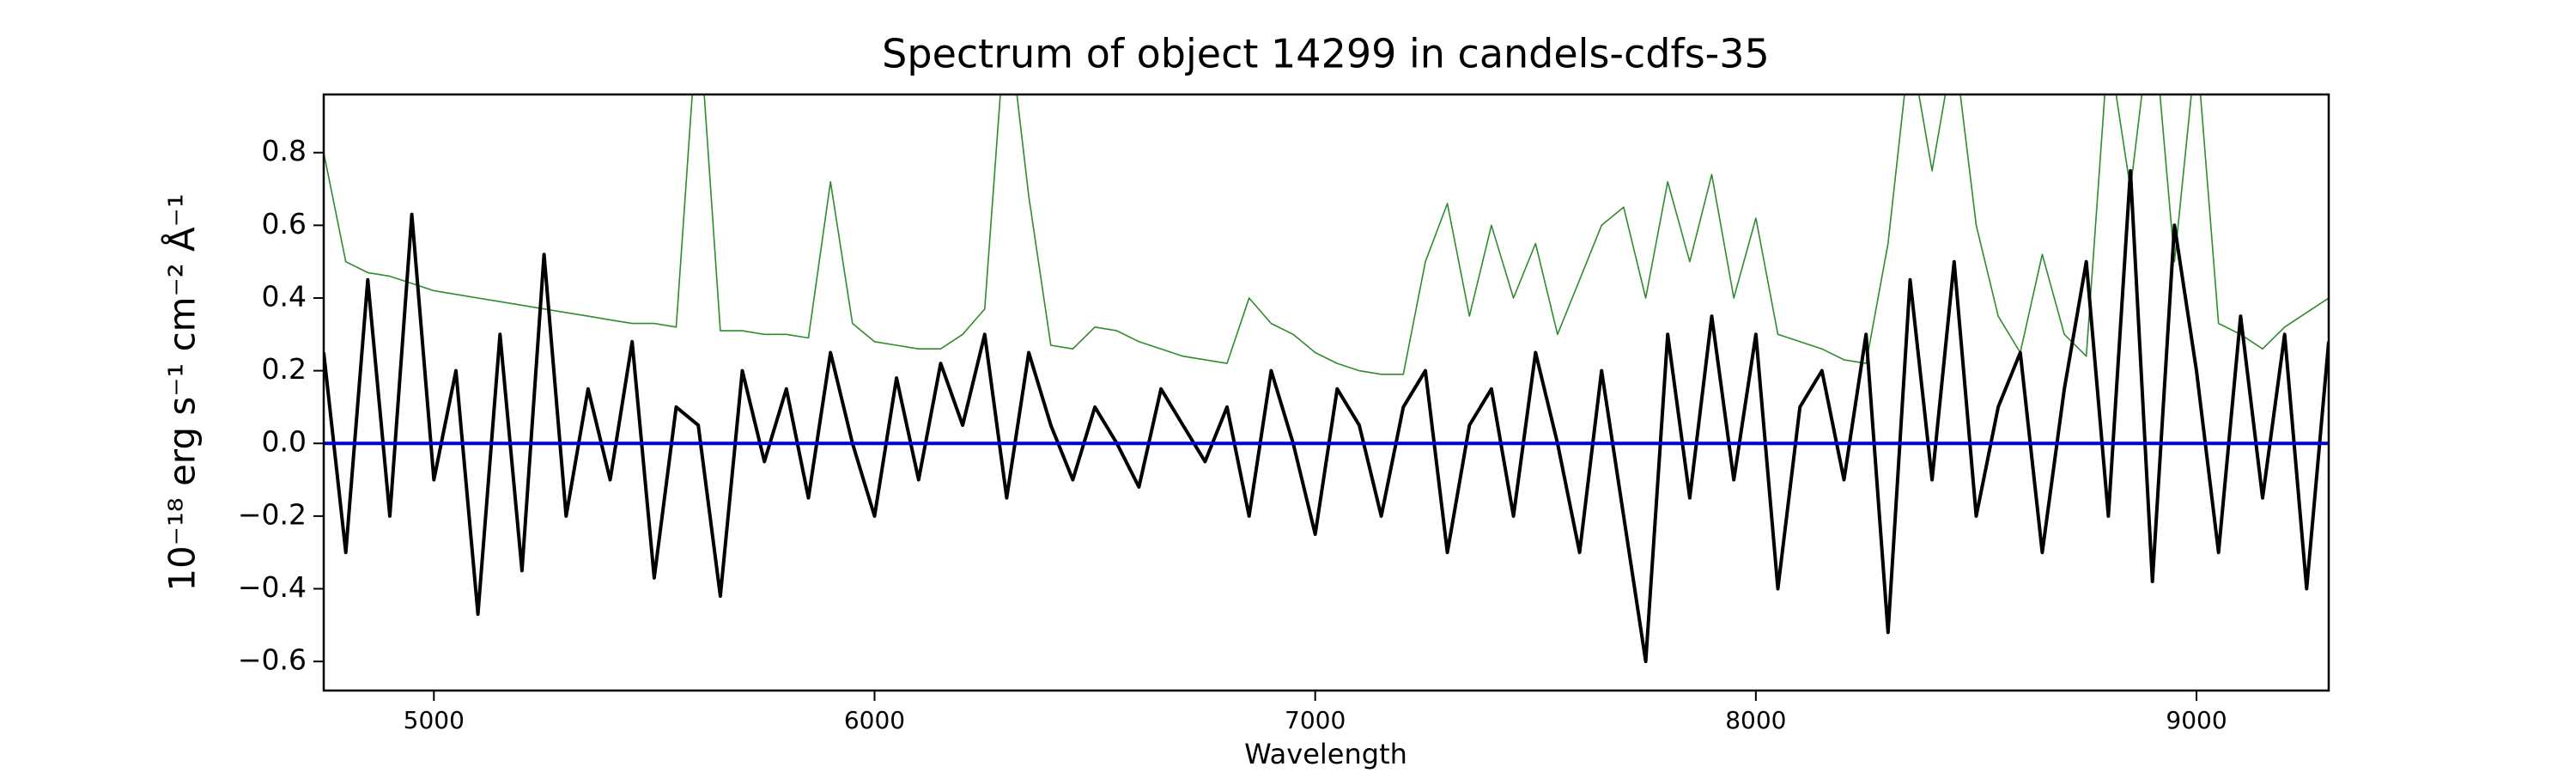 The width and height of the screenshot is (2576, 773). What do you see at coordinates (2196, 720) in the screenshot?
I see `x-tick-label: 9000` at bounding box center [2196, 720].